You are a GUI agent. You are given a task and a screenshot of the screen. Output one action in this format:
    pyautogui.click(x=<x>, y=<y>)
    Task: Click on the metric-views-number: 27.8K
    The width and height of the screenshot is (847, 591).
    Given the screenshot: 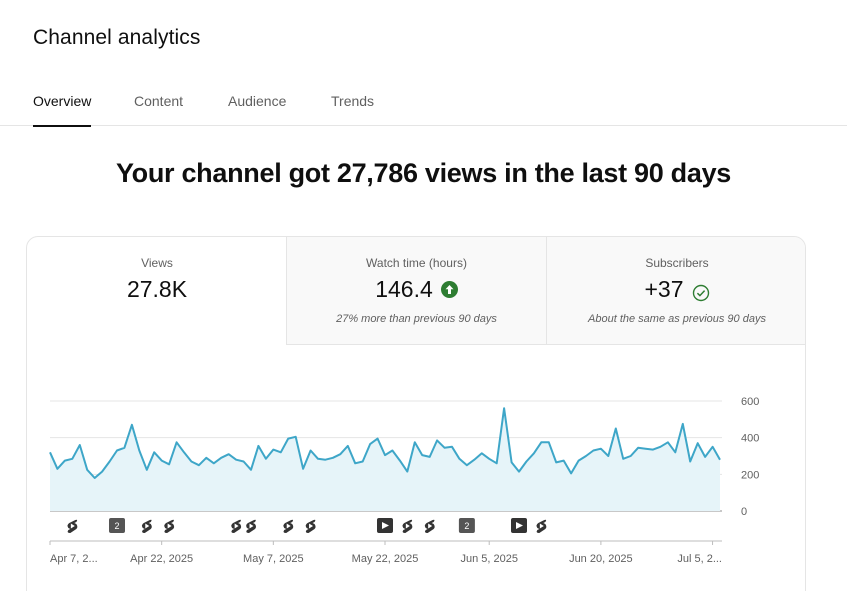 What is the action you would take?
    pyautogui.click(x=157, y=289)
    